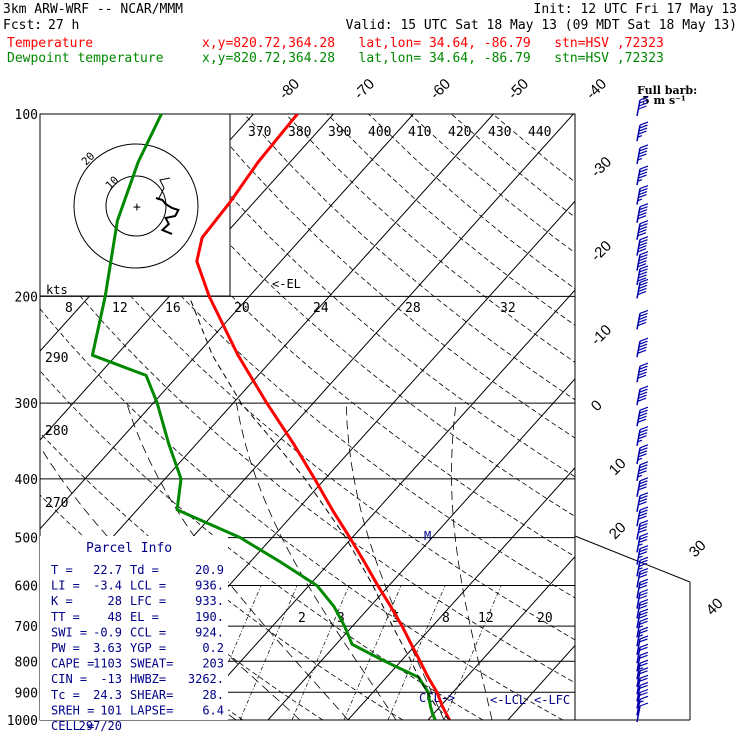 This screenshot has height=740, width=740. Describe the element at coordinates (26, 115) in the screenshot. I see `pressure-tick-label: 100` at that location.